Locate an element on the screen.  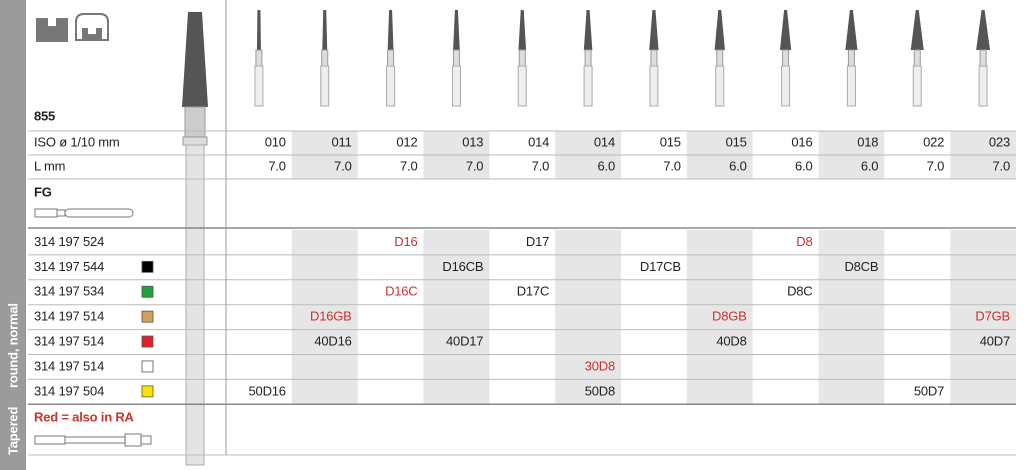
ra-shank-icon is located at coordinates (93, 440).